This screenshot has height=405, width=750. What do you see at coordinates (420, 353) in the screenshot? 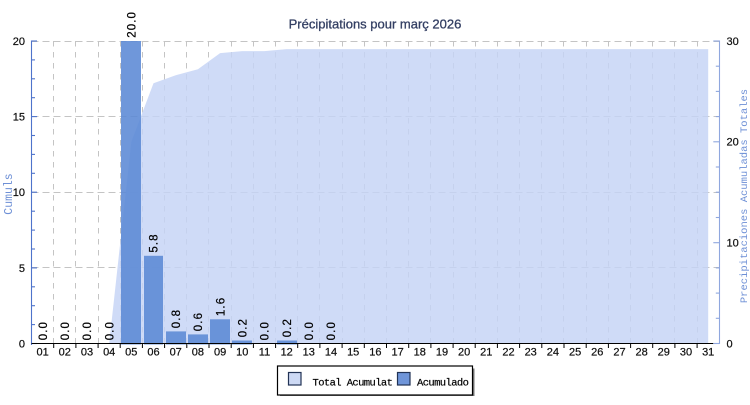
I see `svg-text: 18` at bounding box center [420, 353].